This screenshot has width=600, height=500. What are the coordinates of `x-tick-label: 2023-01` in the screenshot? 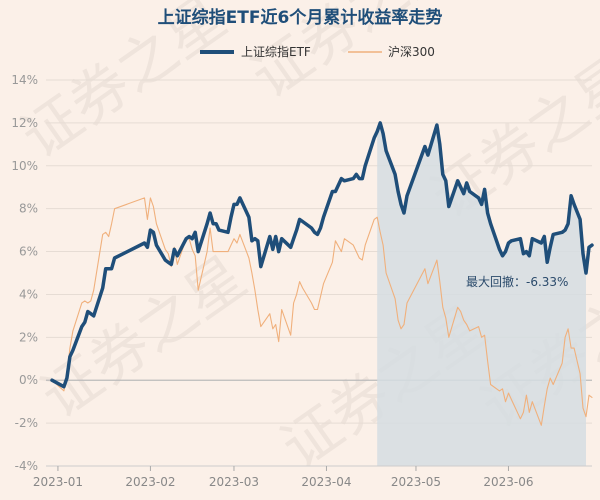 It's located at (58, 482).